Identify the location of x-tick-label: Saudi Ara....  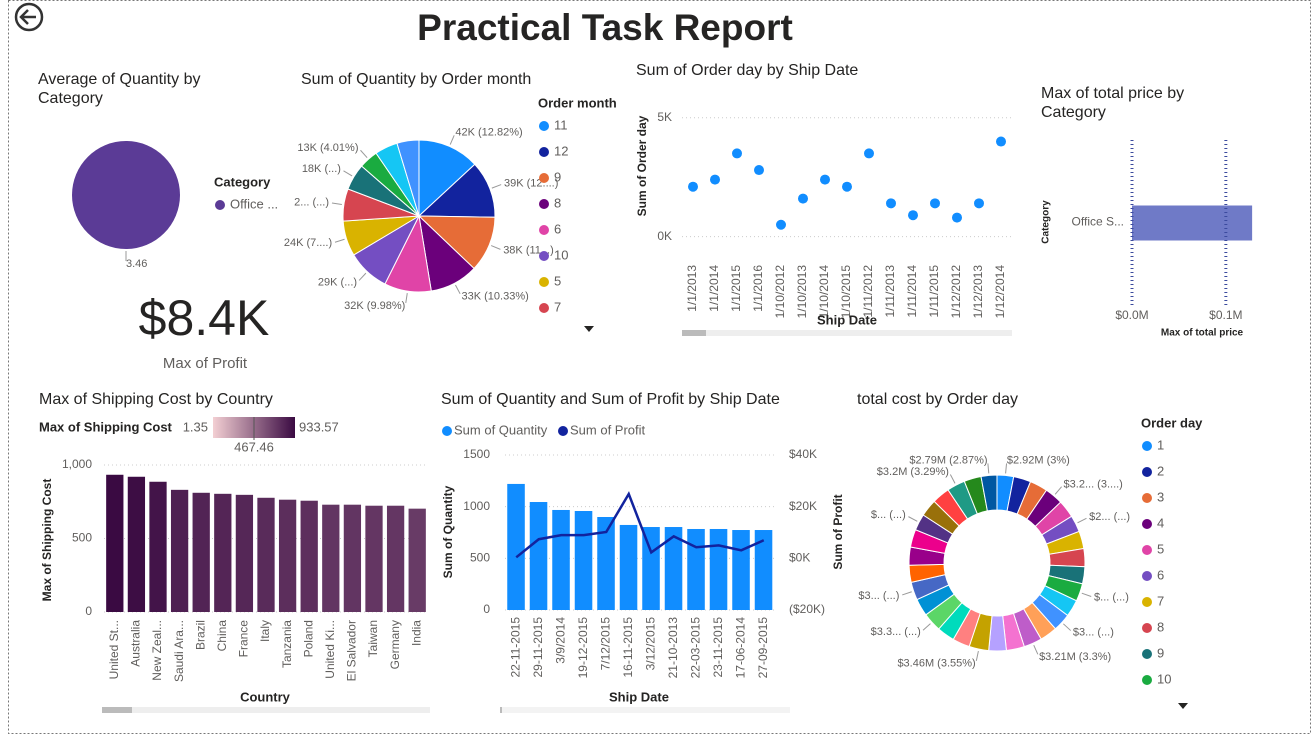
(179, 651).